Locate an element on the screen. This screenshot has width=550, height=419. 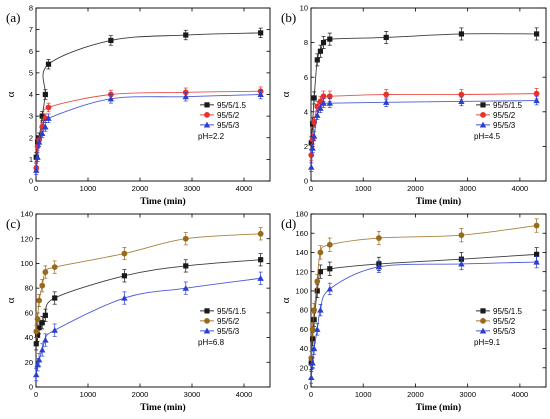
x-tick-label: 4000 is located at coordinates (520, 394).